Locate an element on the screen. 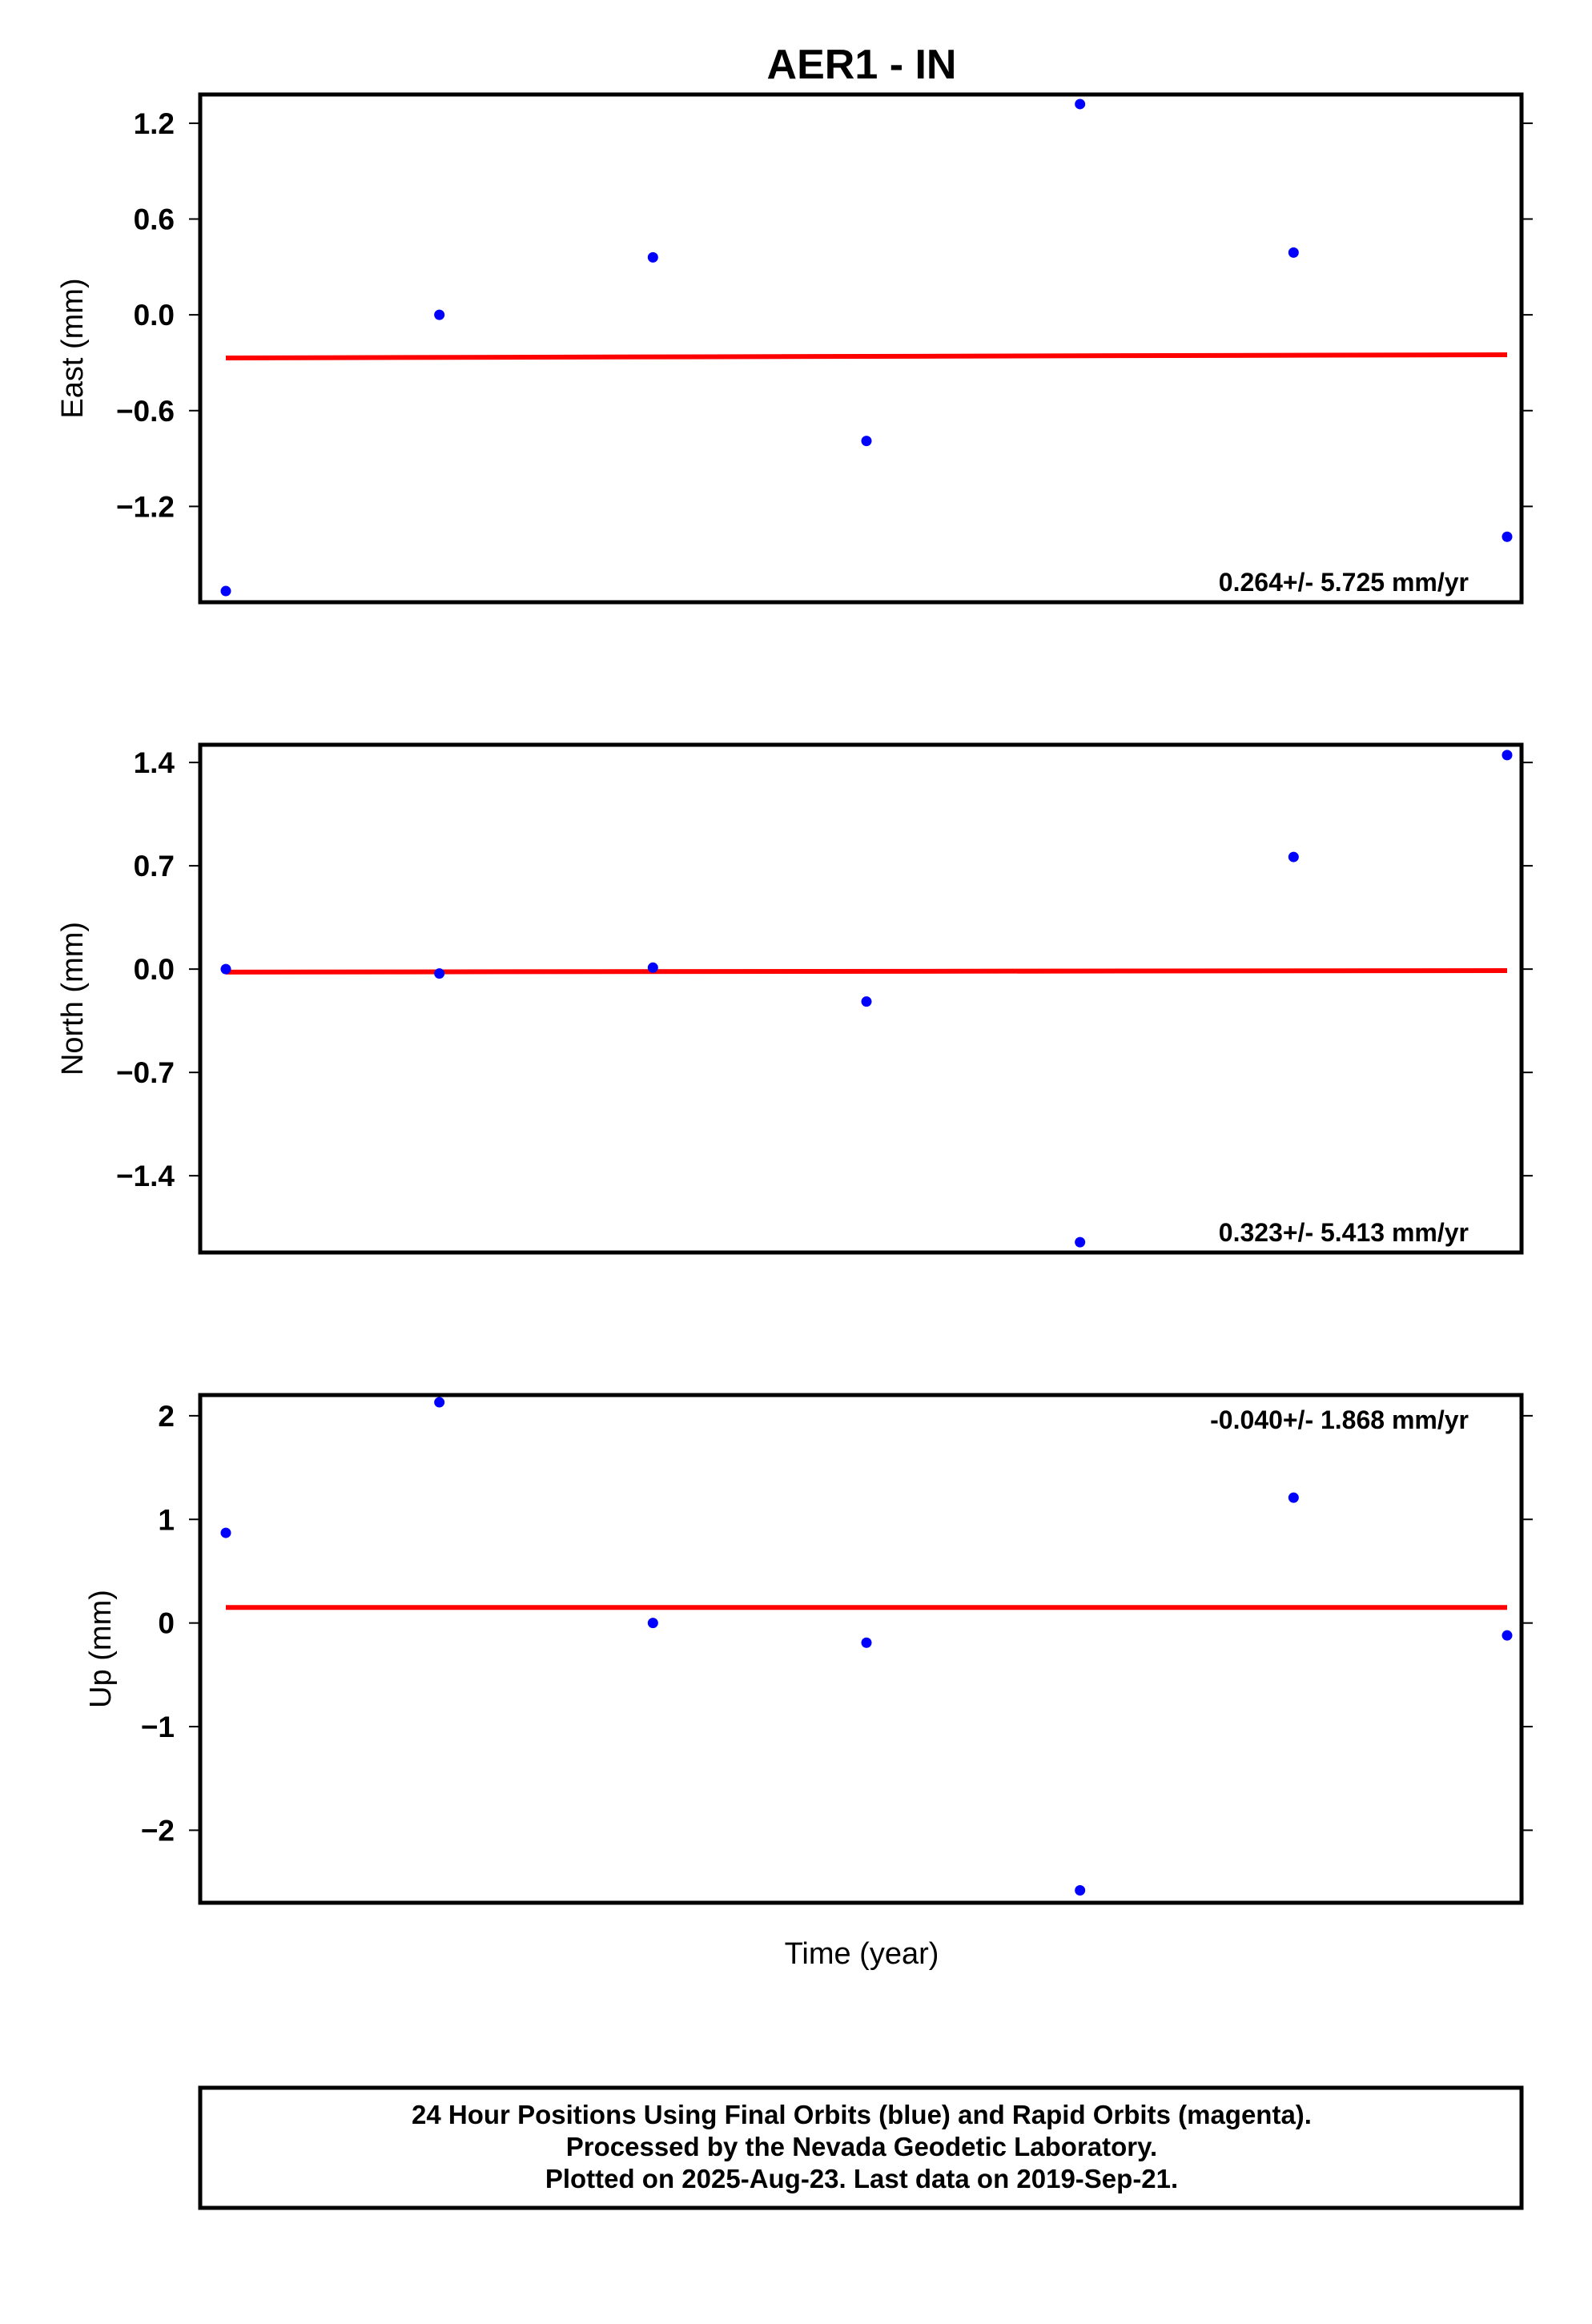 This screenshot has height=2324, width=1592. y-tick-label: −1.2 is located at coordinates (145, 506).